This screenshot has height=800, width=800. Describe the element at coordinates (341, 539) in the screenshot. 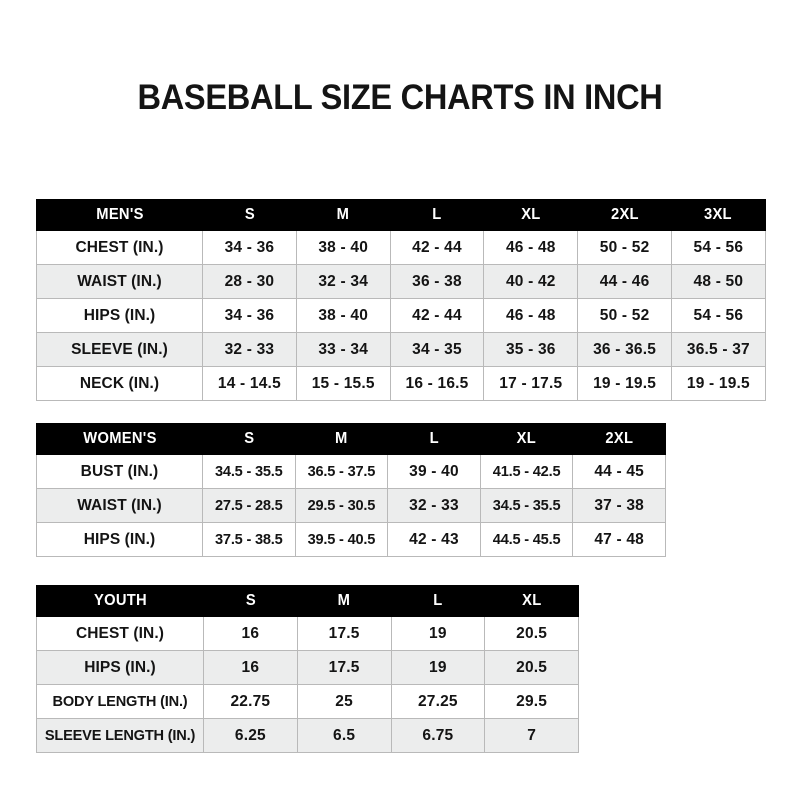

I see `womens-measurement-value: 39.5 - 40.5` at that location.